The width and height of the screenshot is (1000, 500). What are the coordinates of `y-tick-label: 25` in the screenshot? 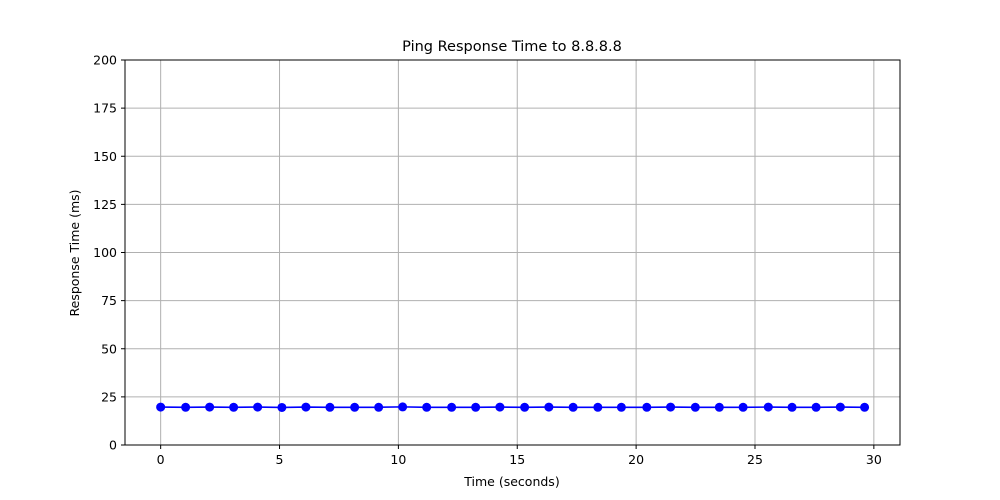 It's located at (109, 396).